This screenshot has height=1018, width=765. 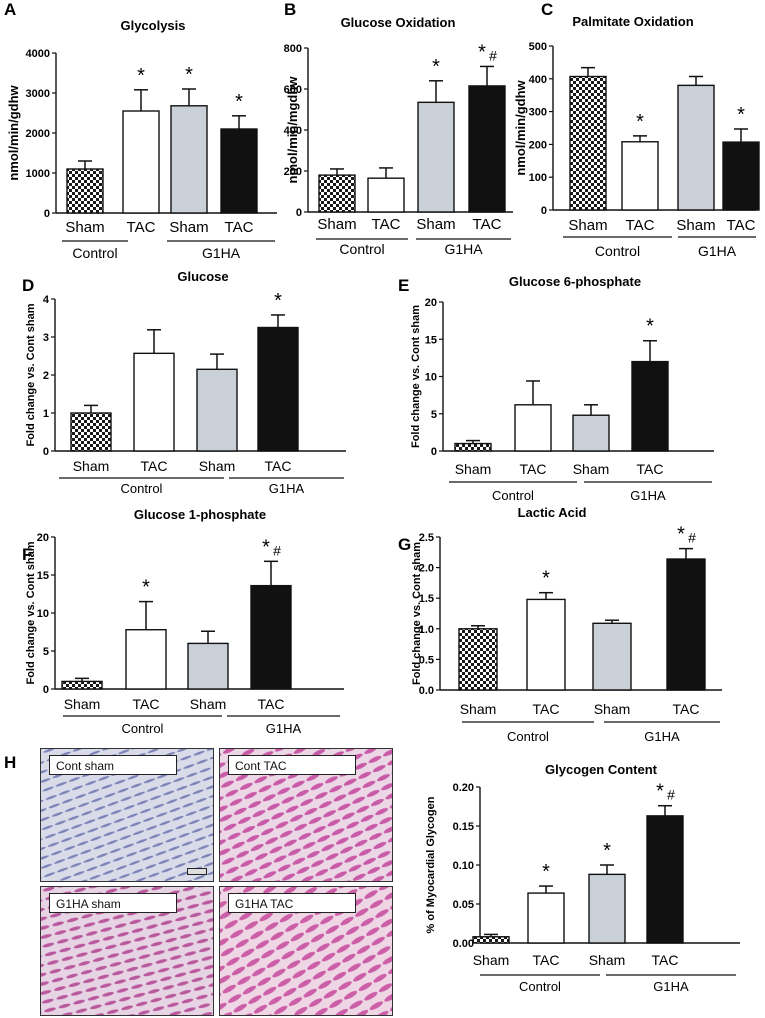 What do you see at coordinates (306, 815) in the screenshot?
I see `micrograph-cont-tac: Cont TAC` at bounding box center [306, 815].